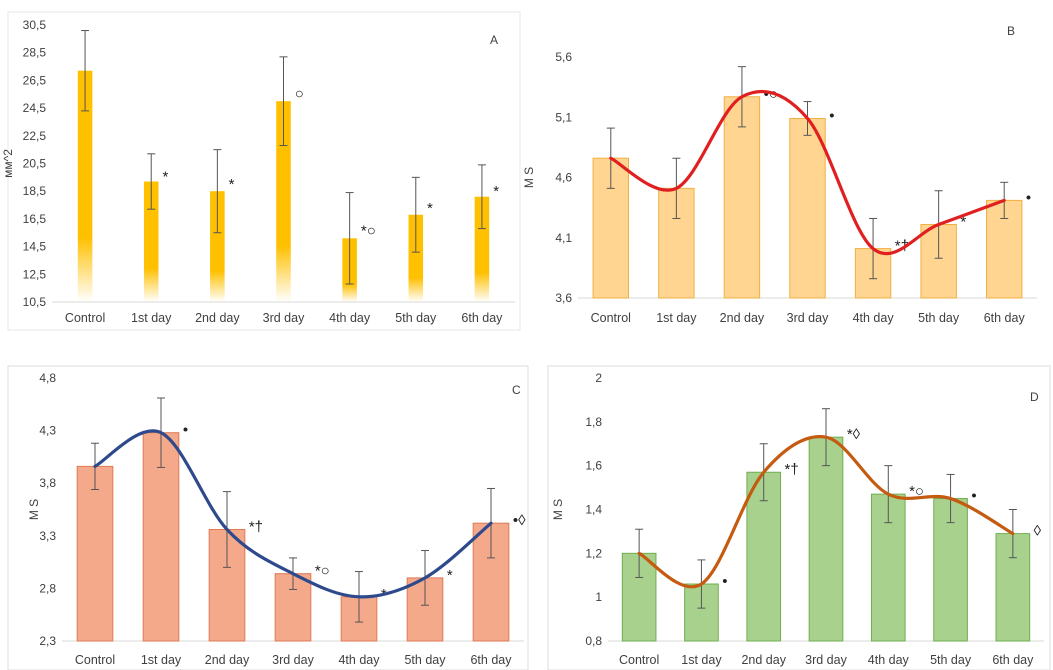 This screenshot has height=670, width=1053. What do you see at coordinates (35, 274) in the screenshot?
I see `y-tick-label: 12,5` at bounding box center [35, 274].